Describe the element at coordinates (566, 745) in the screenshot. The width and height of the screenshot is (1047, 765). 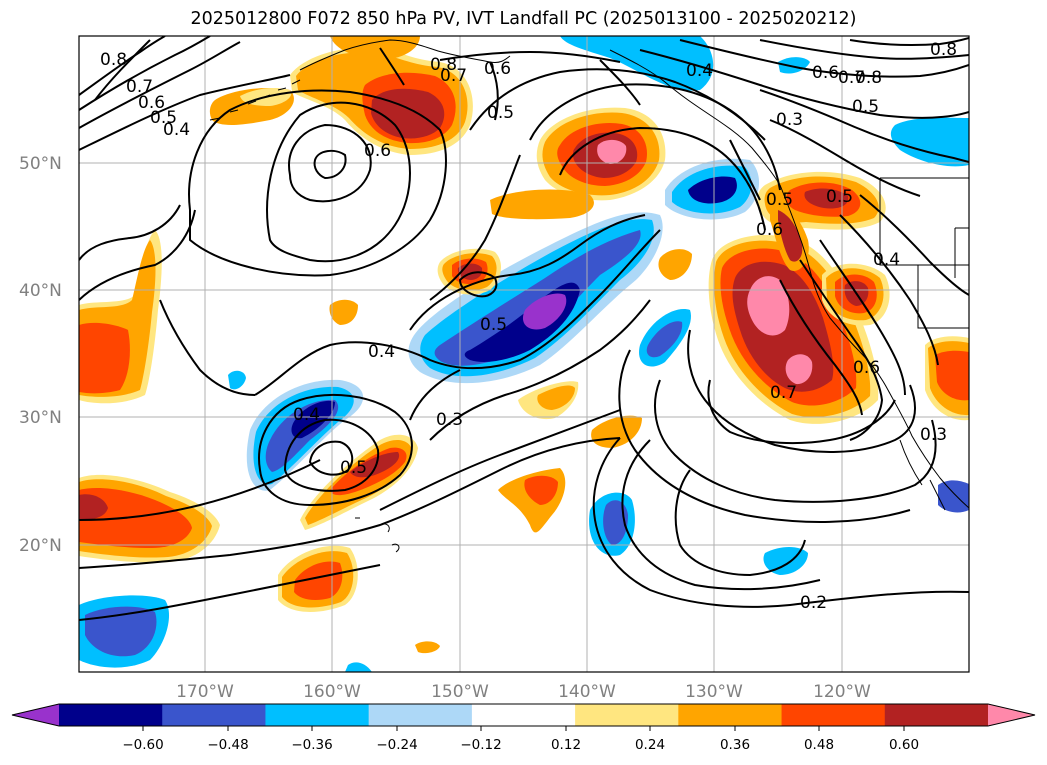
I see `colorbar-tick-label: 0.12` at that location.